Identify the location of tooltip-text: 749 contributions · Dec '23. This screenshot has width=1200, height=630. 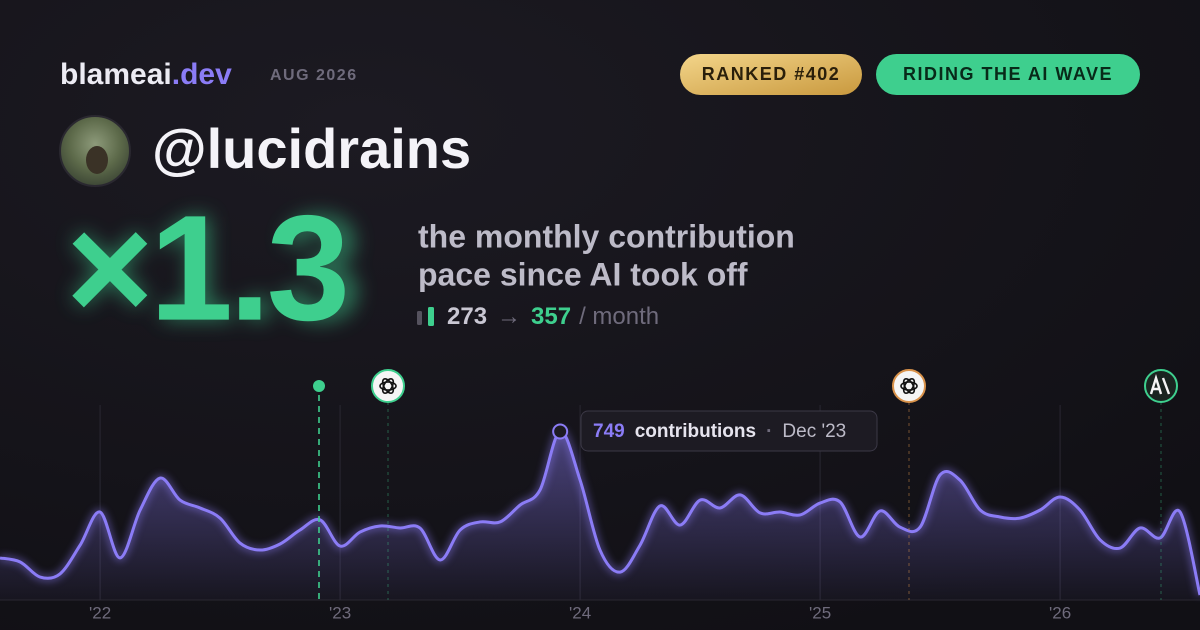
(719, 431).